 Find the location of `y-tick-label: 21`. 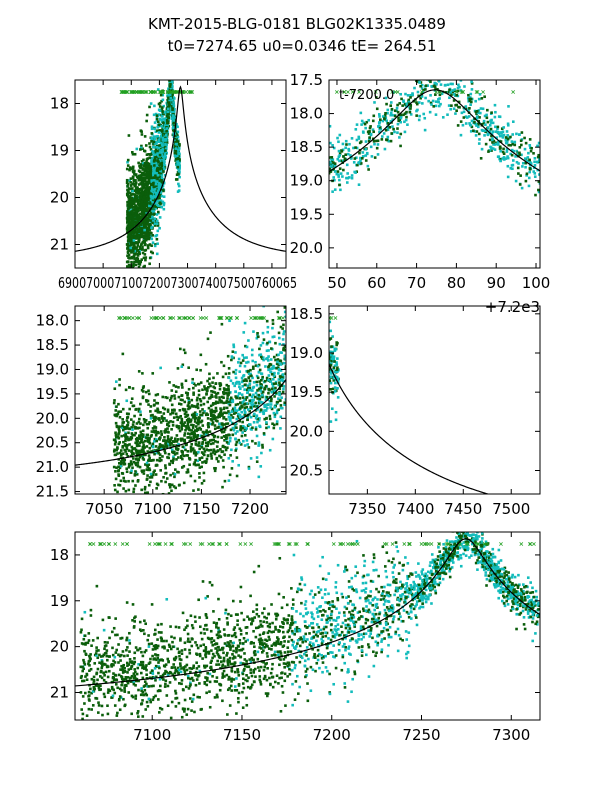

y-tick-label: 21 is located at coordinates (59, 245).